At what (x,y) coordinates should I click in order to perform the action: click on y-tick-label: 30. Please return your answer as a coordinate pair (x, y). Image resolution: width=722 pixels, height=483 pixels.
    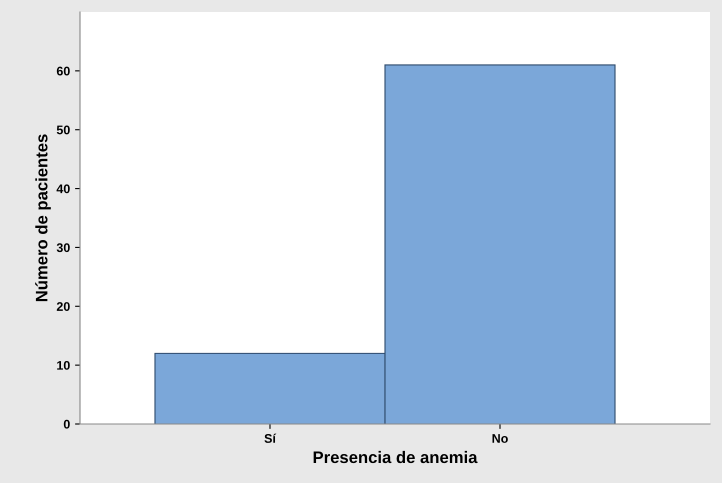
    Looking at the image, I should click on (63, 247).